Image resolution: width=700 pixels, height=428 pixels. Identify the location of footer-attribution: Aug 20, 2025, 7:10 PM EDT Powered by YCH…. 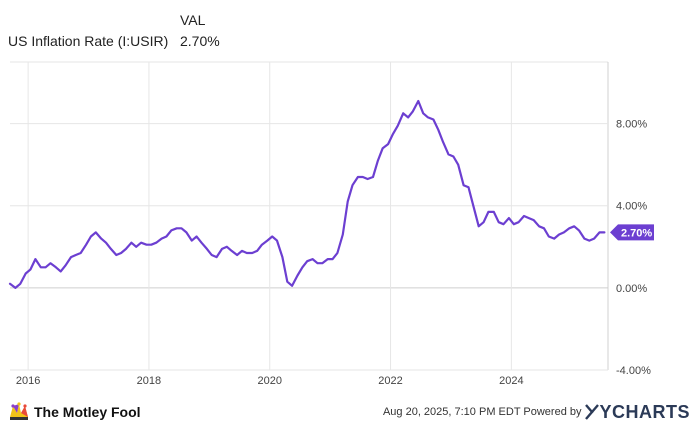
(536, 412).